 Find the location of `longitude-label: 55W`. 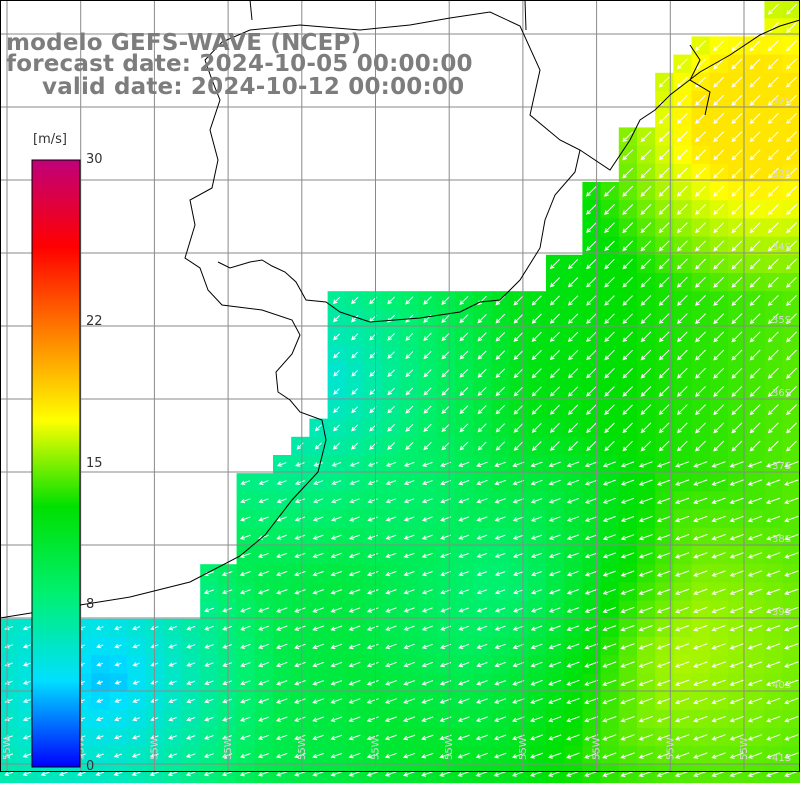

longitude-label: 55W is located at coordinates (670, 748).